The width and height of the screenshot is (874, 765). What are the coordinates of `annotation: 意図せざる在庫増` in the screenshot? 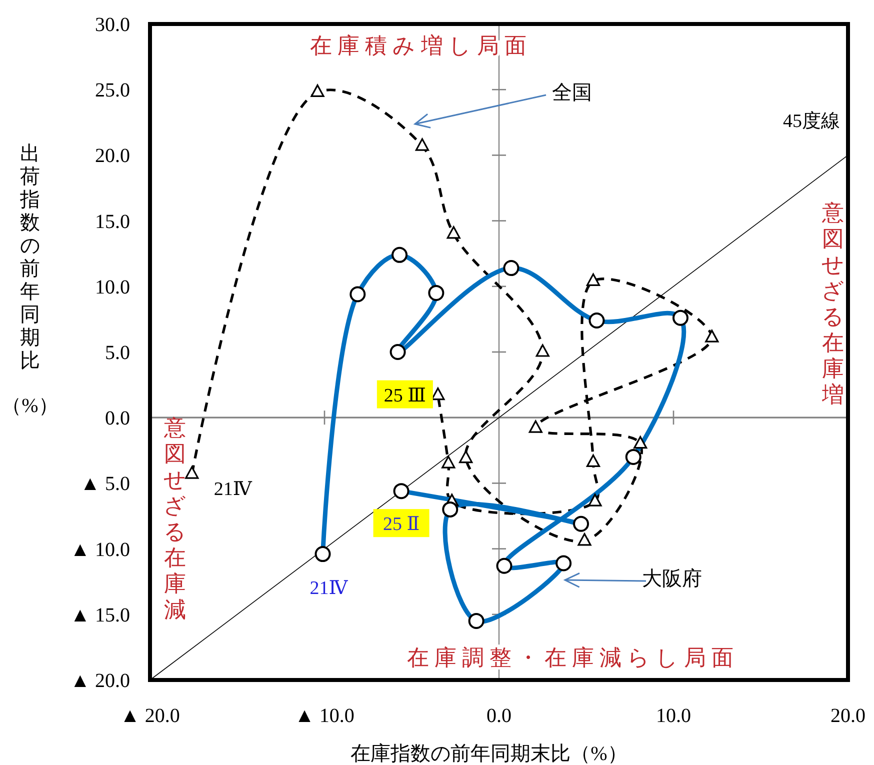 It's located at (832, 303).